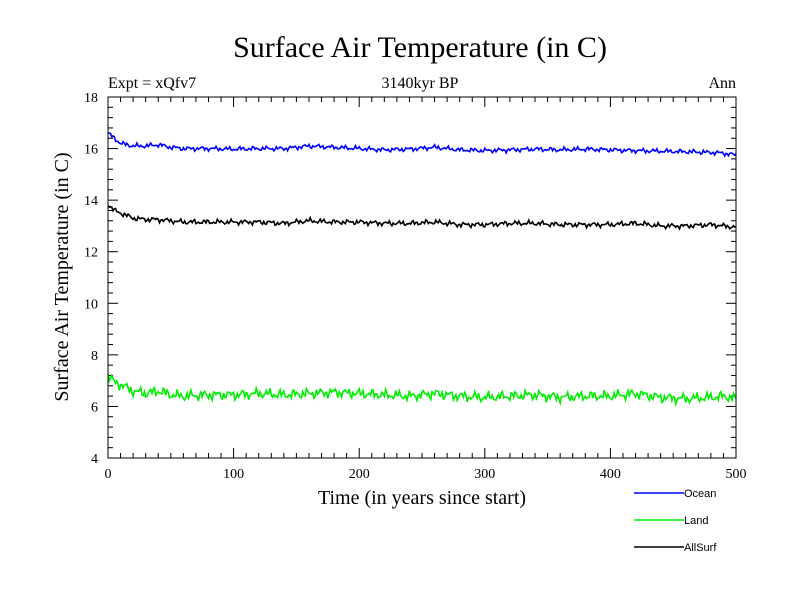 This screenshot has height=600, width=800. Describe the element at coordinates (422, 217) in the screenshot. I see `series-line-allsurf` at that location.